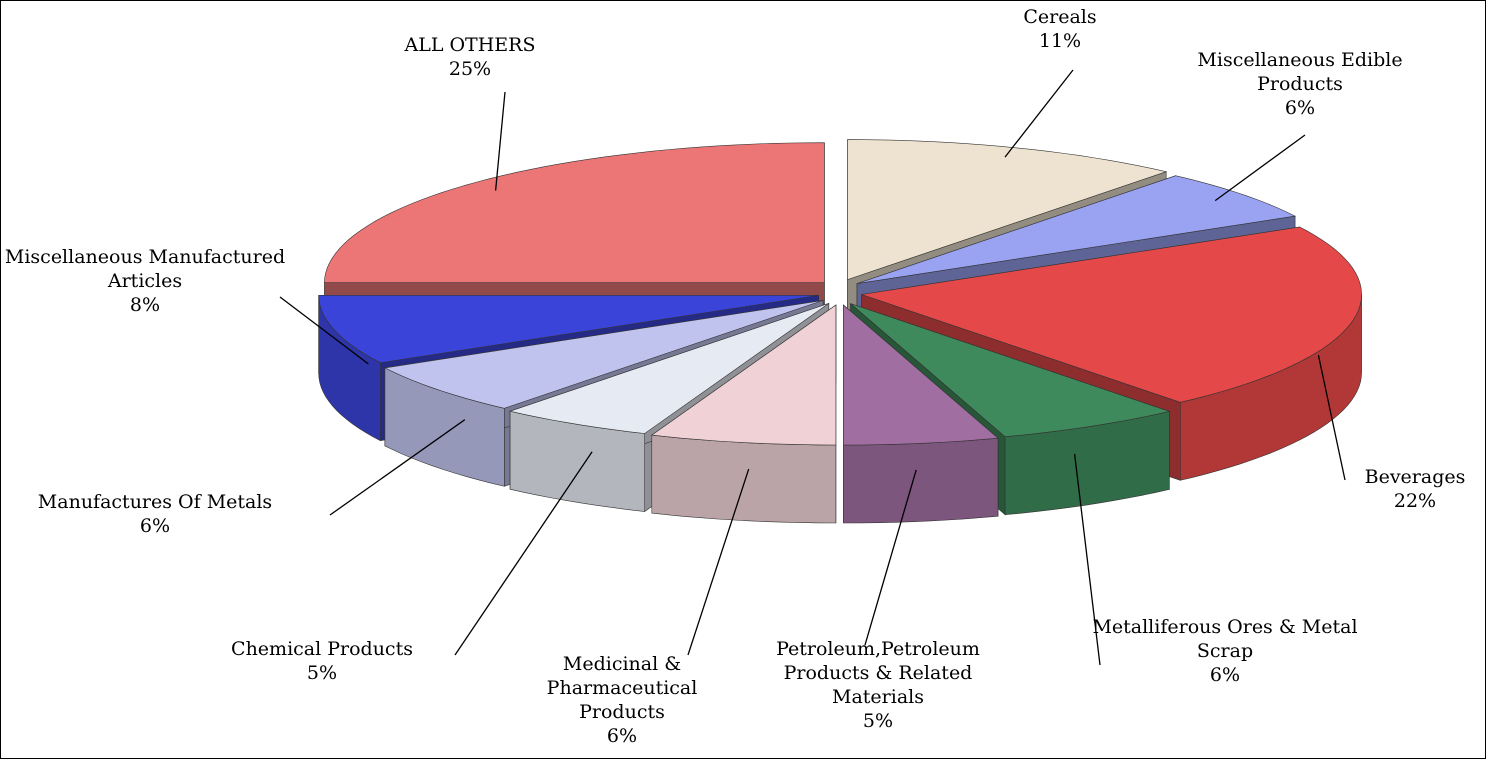  What do you see at coordinates (1060, 41) in the screenshot?
I see `value-label: 11%` at bounding box center [1060, 41].